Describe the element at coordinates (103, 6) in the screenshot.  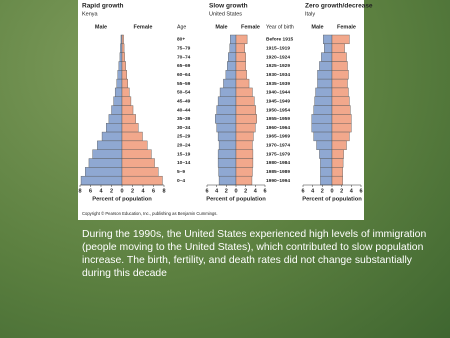
I see `chart-title: Rapid growth` at that location.